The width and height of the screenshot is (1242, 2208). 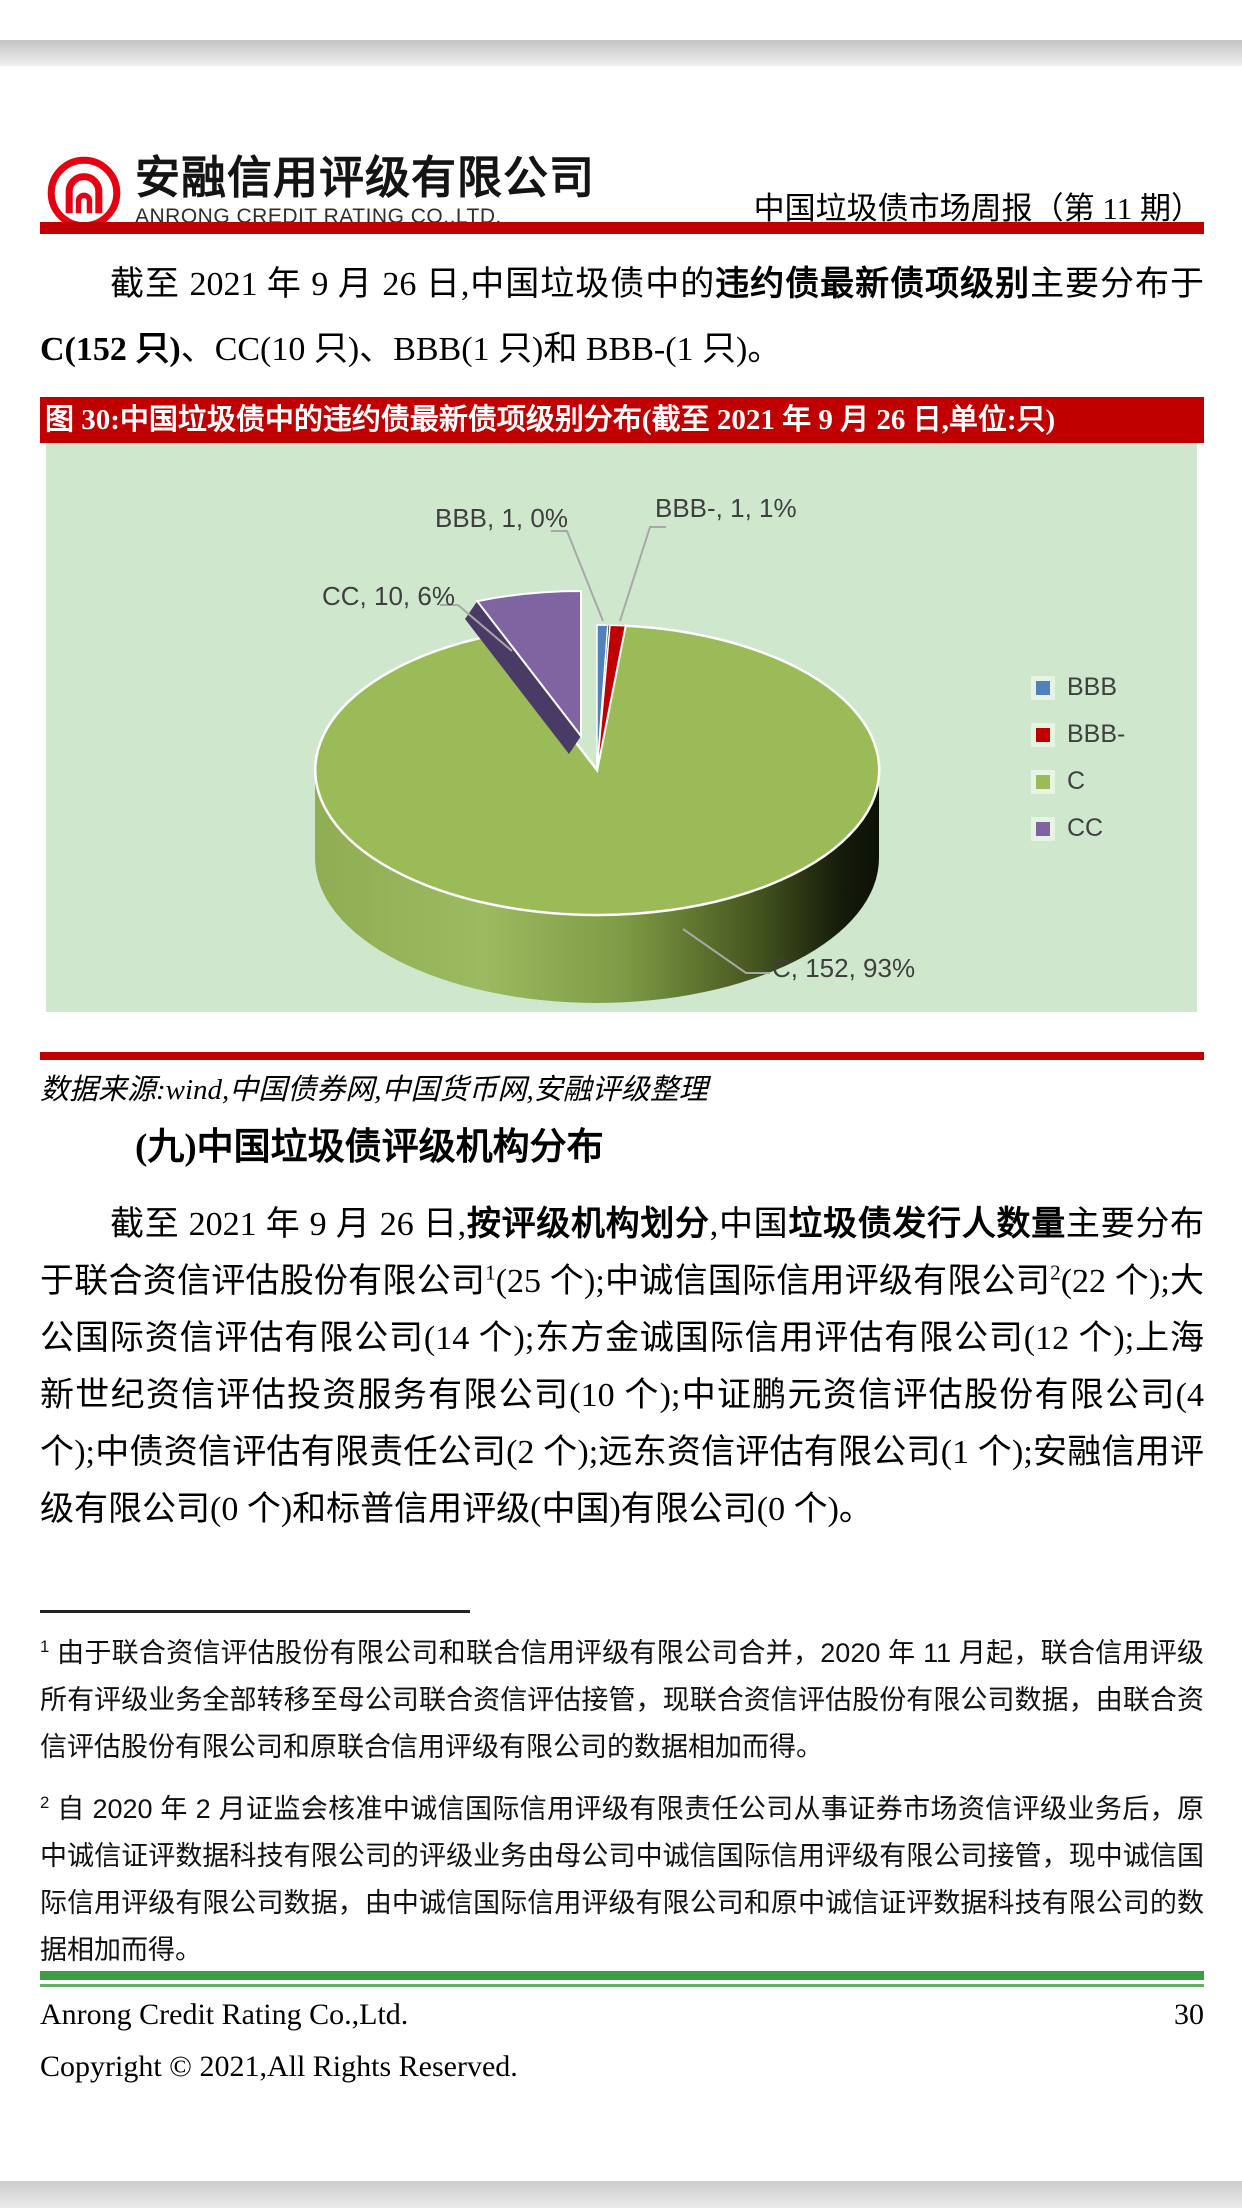 I want to click on section-heading: (九)中国垃圾债评级机构分布, so click(x=369, y=1147).